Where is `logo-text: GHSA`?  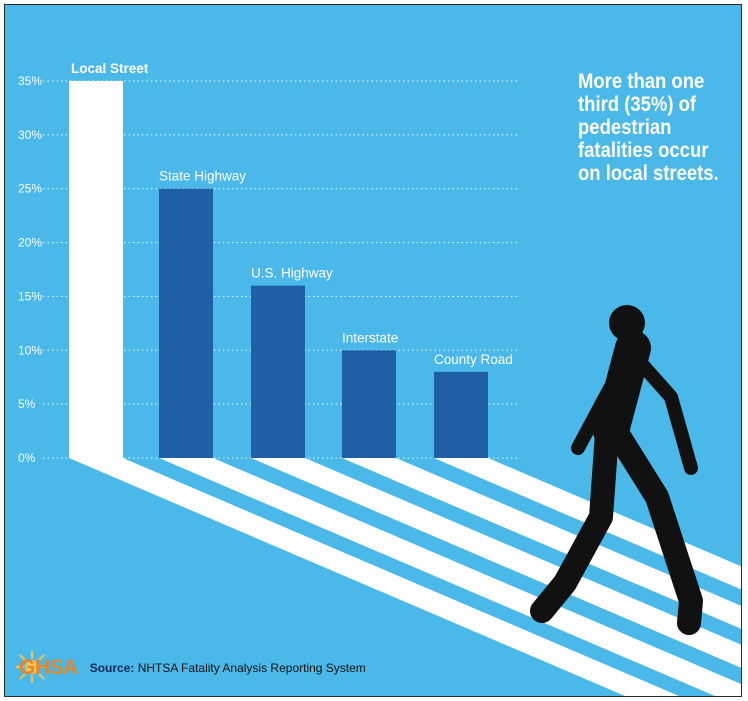
logo-text: GHSA is located at coordinates (48, 667).